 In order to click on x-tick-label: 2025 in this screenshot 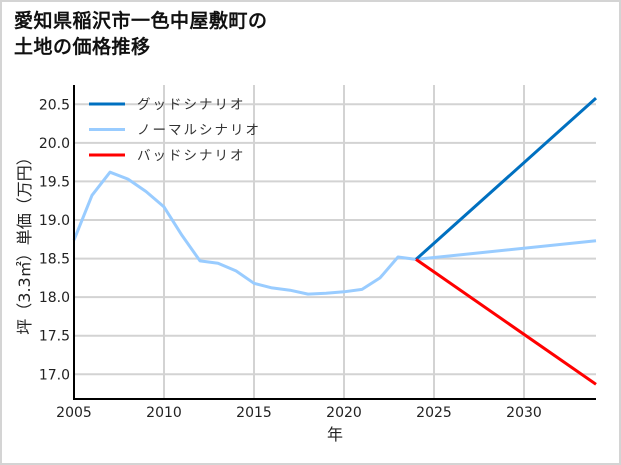, I will do `click(434, 413)`.